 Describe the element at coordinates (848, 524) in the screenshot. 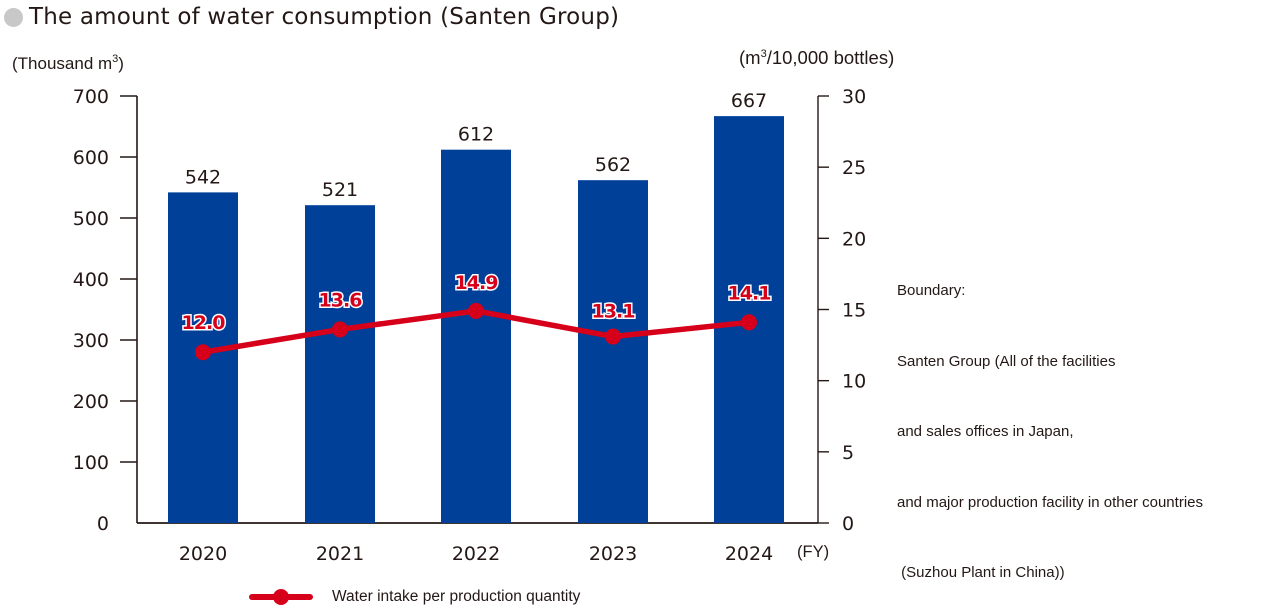

I see `right-tick-label: 0` at that location.